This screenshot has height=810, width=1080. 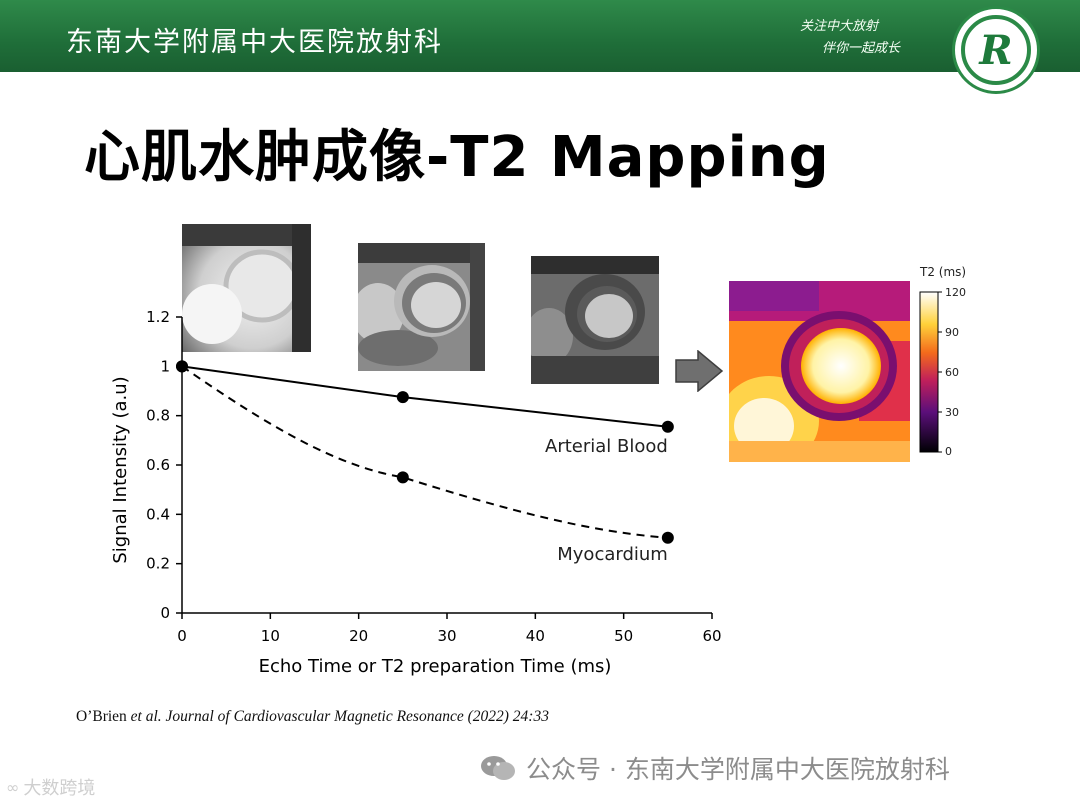 I want to click on slogan: 关注中大放射 伴你一起成长, so click(x=850, y=38).